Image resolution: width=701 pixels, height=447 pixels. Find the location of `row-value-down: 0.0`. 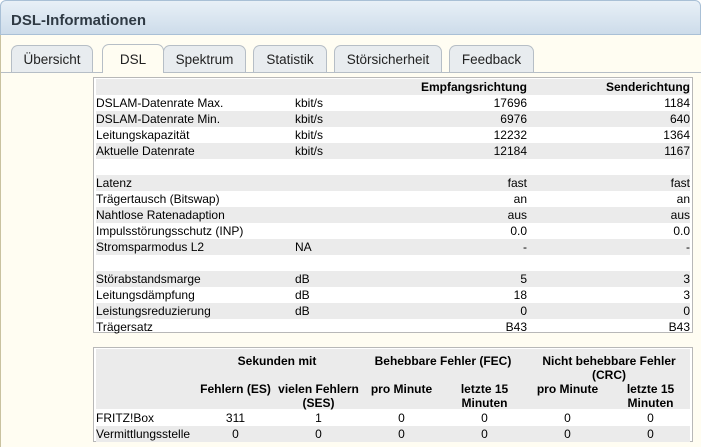

row-value-down: 0.0 is located at coordinates (518, 231).